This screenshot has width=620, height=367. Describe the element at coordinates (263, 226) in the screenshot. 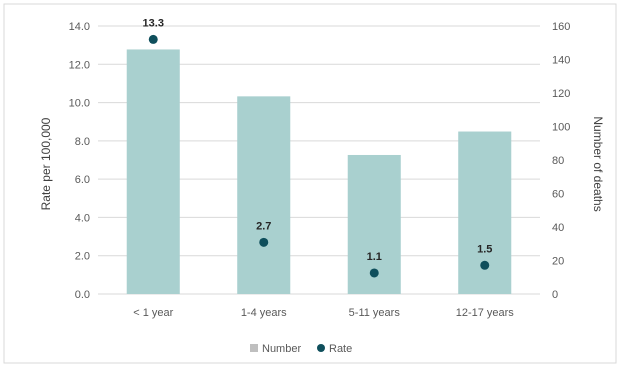

I see `data-label-rate: 2.7` at that location.